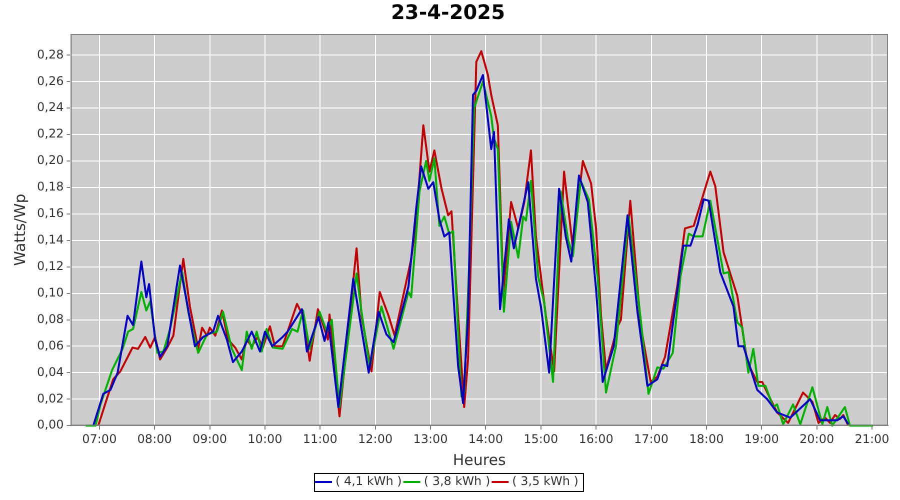  I want to click on y-tick-label: 0,12, so click(50, 265).